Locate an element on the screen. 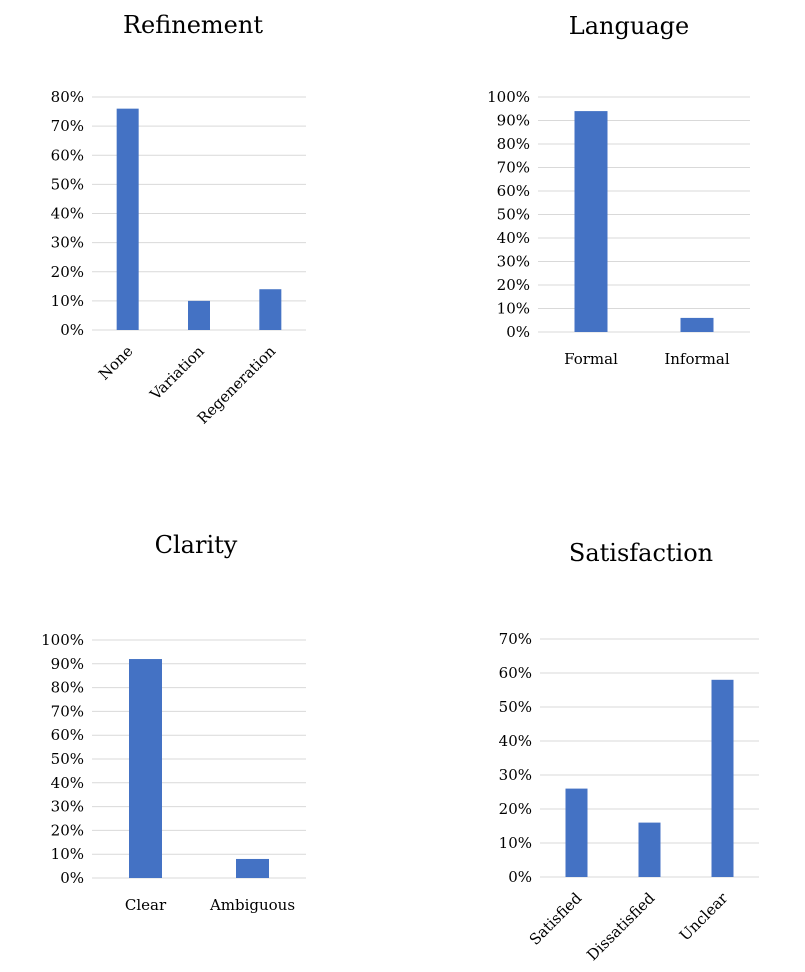 The image size is (805, 972). category-label: Dissatisfied is located at coordinates (620, 926).